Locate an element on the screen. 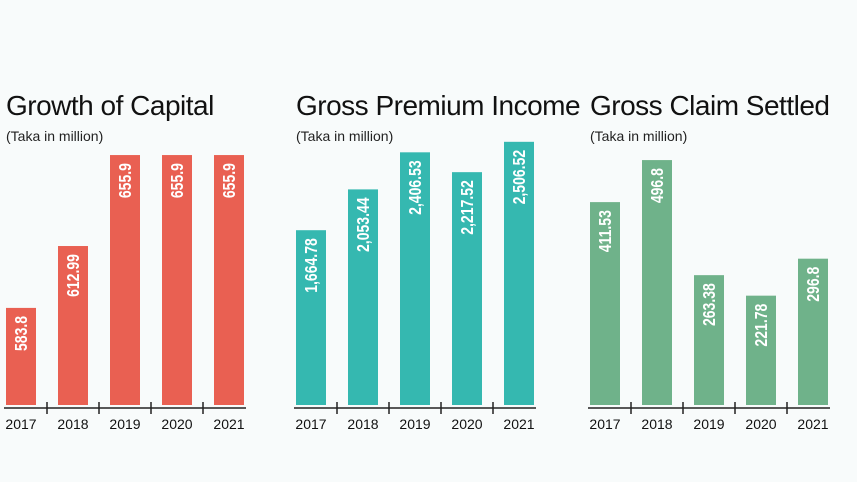  data-label: 1,664.78 is located at coordinates (311, 265).